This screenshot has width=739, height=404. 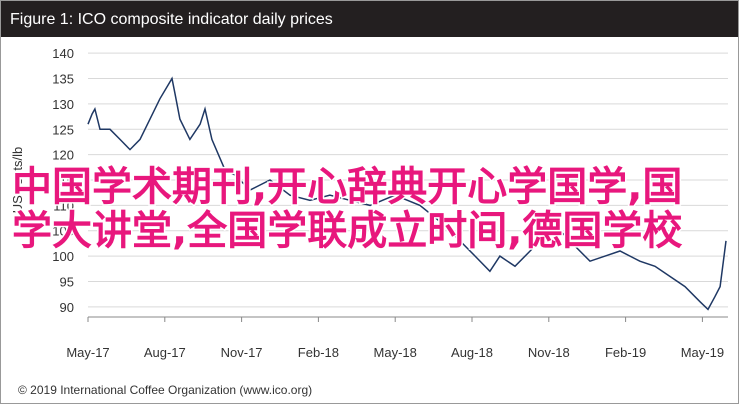 I want to click on x-tick-label: Aug-17, so click(x=165, y=352).